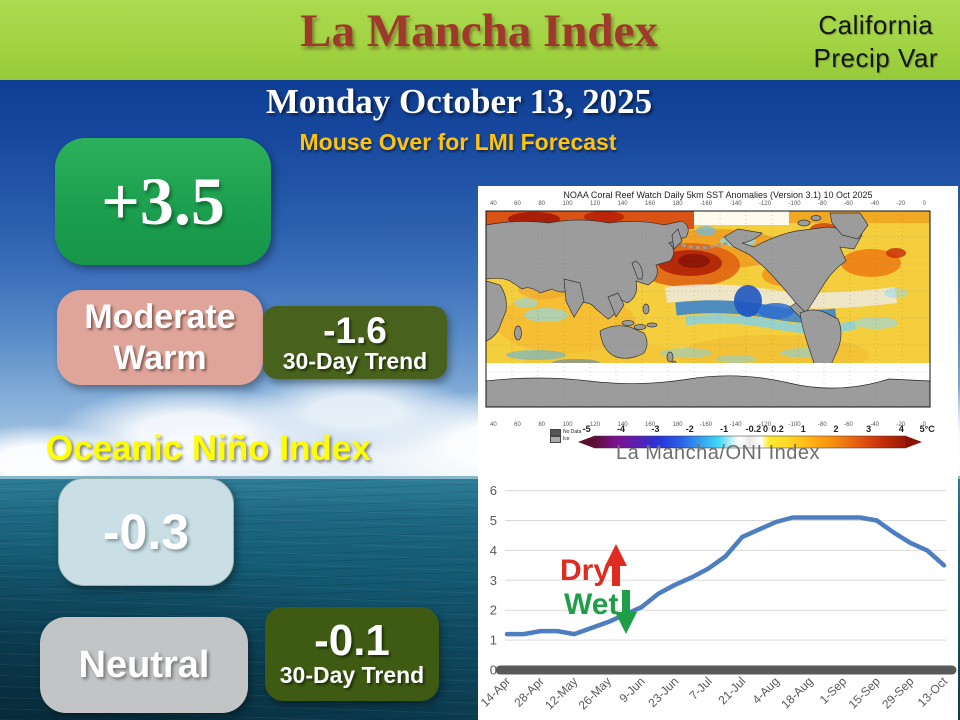 The image size is (960, 720). What do you see at coordinates (352, 675) in the screenshot?
I see `oni-trend-label: 30-Day Trend` at bounding box center [352, 675].